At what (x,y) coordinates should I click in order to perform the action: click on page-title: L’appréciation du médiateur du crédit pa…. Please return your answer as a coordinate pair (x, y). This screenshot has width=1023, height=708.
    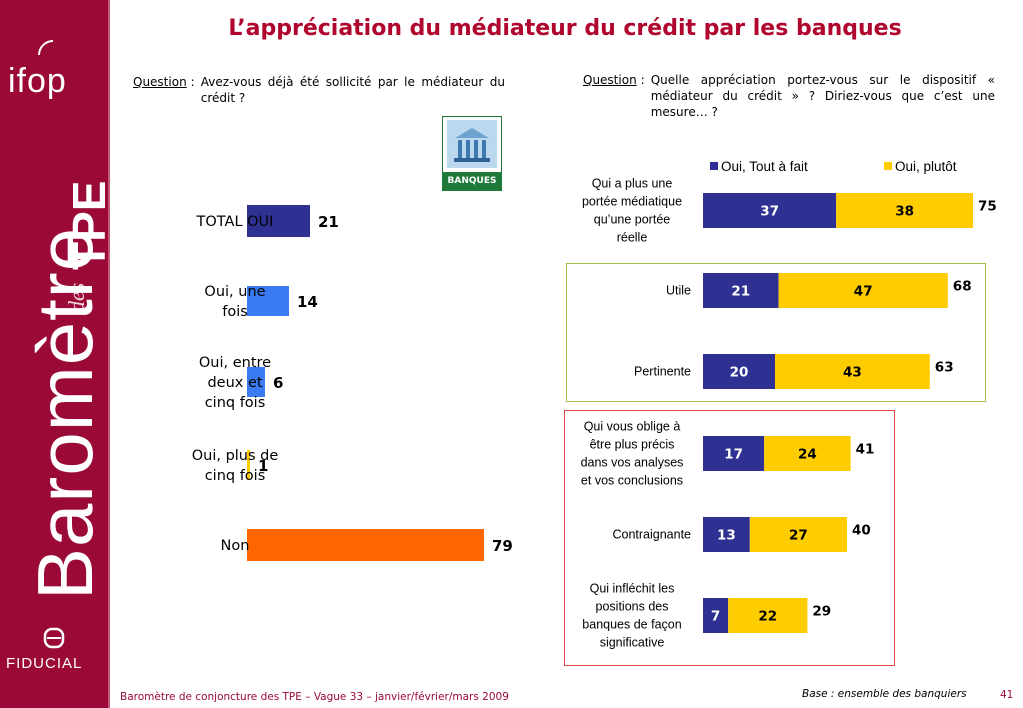
    Looking at the image, I should click on (565, 28).